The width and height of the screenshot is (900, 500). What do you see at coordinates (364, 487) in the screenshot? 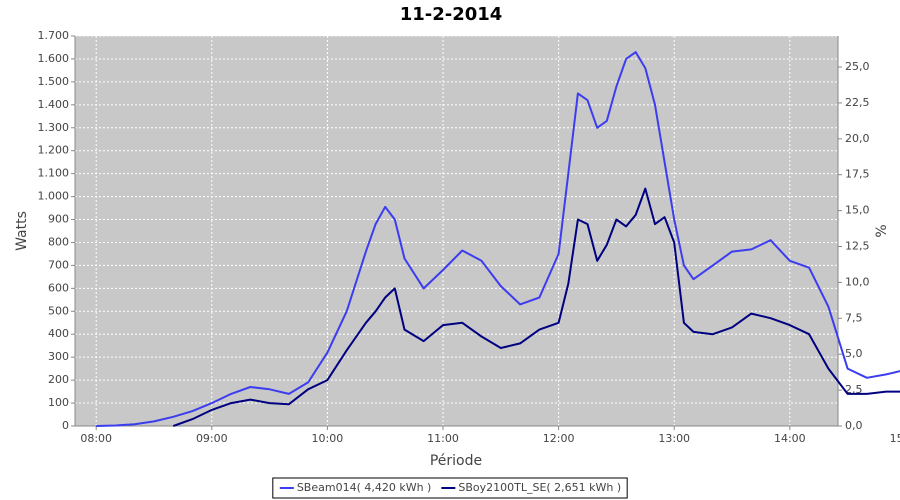
I see `legend-label: SBeam014( 4,420 kWh )` at bounding box center [364, 487].